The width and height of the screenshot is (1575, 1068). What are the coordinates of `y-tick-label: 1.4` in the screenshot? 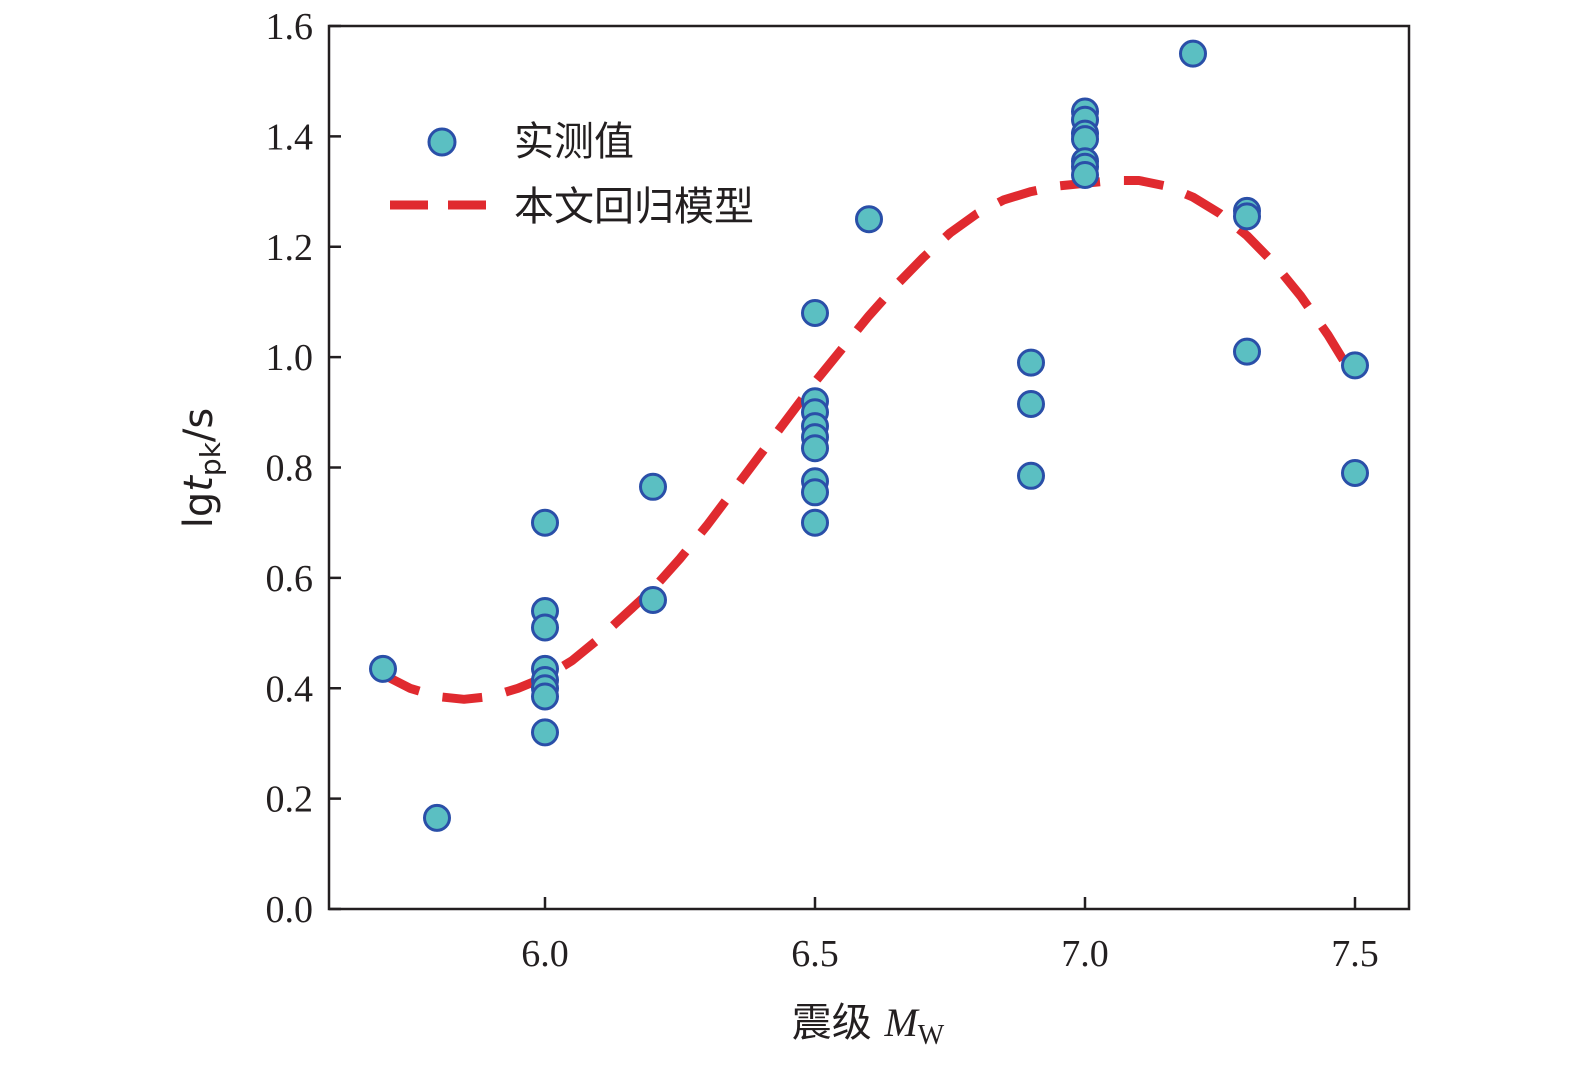 It's located at (290, 137).